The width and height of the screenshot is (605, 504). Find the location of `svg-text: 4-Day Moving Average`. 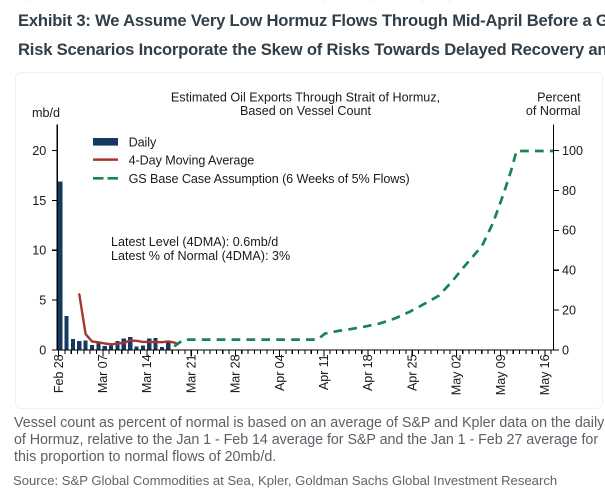

svg-text: 4-Day Moving Average is located at coordinates (192, 161).